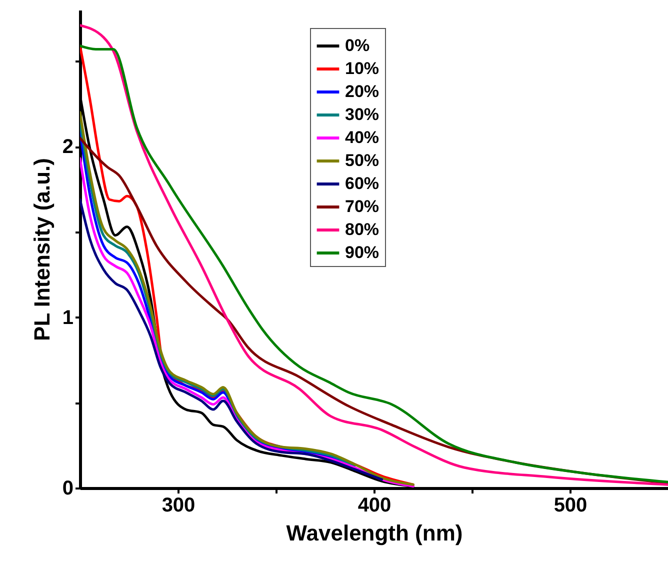 Image resolution: width=668 pixels, height=563 pixels. I want to click on y-axis-title: PL Intensity (a.u.), so click(41, 249).